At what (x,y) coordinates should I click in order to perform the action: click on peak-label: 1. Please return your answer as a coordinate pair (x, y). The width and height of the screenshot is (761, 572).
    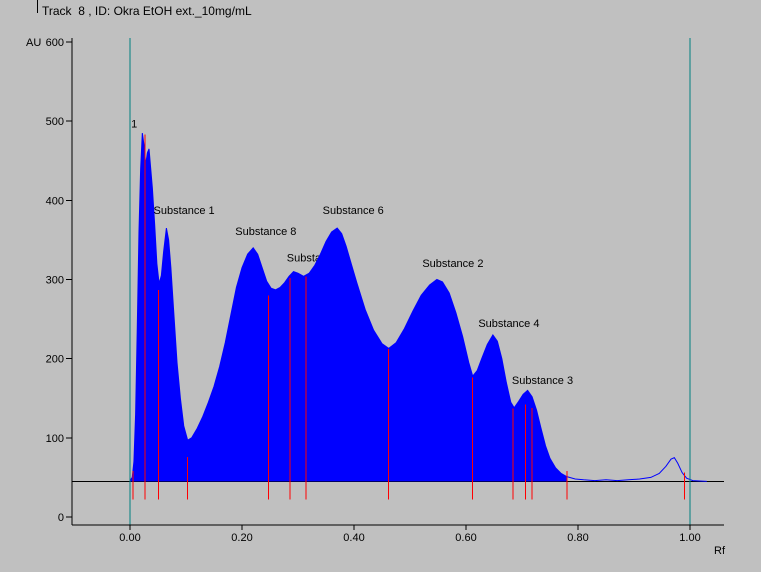
    Looking at the image, I should click on (134, 125).